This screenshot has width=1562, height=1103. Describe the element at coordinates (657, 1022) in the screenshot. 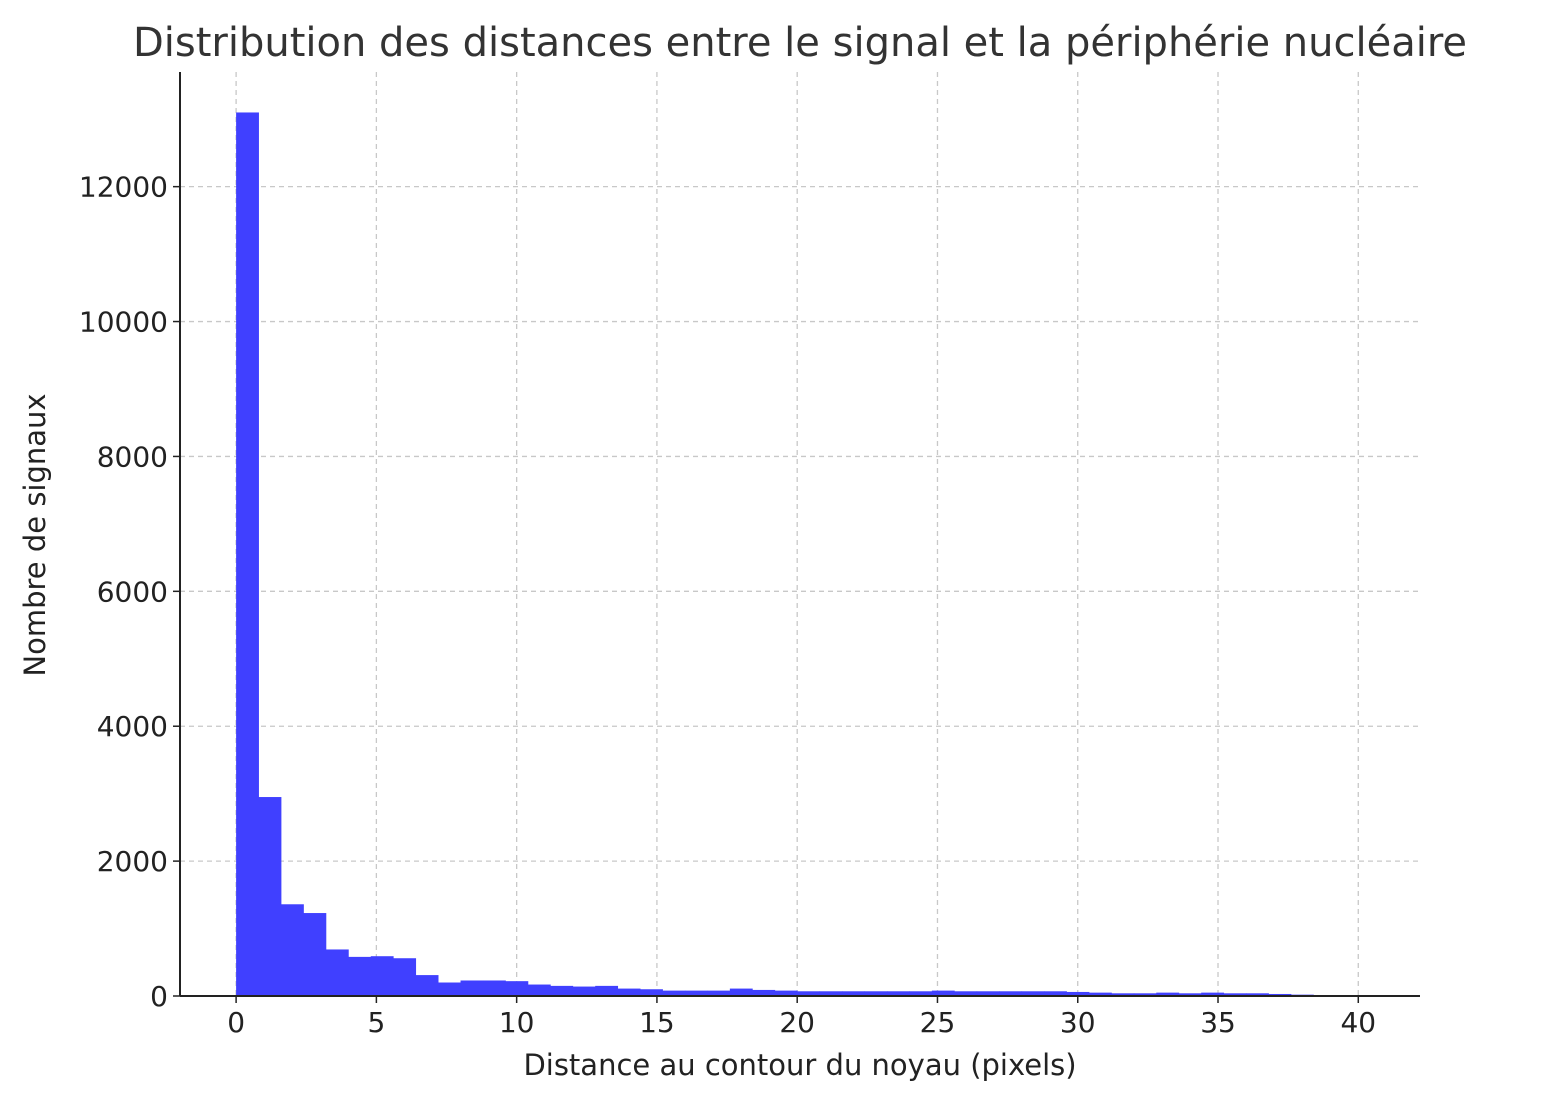

I see `x-tick-label: 15` at that location.